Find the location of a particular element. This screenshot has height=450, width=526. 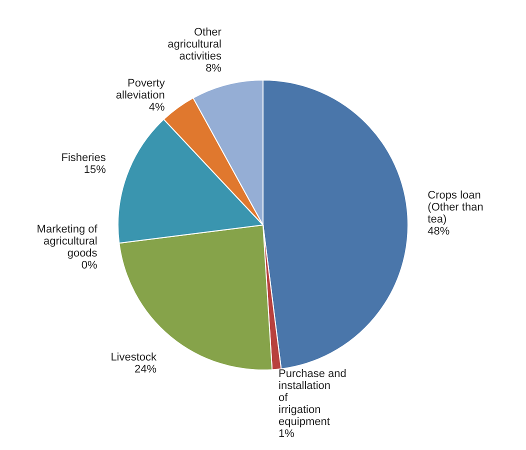

data-label: 1% is located at coordinates (286, 434).